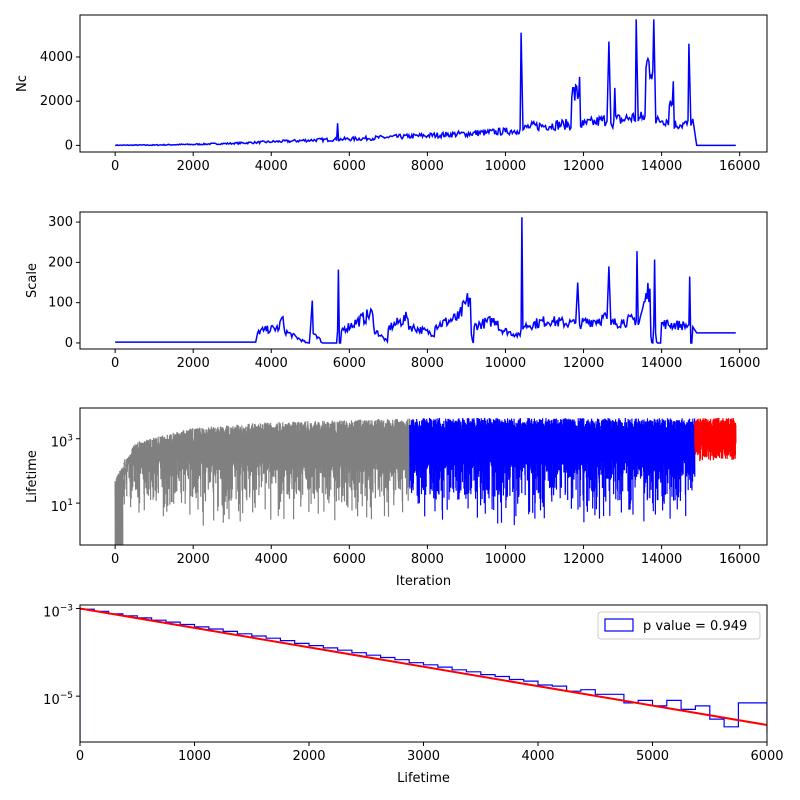 The width and height of the screenshot is (800, 800). I want to click on legend: p value = 0.949, so click(679, 625).